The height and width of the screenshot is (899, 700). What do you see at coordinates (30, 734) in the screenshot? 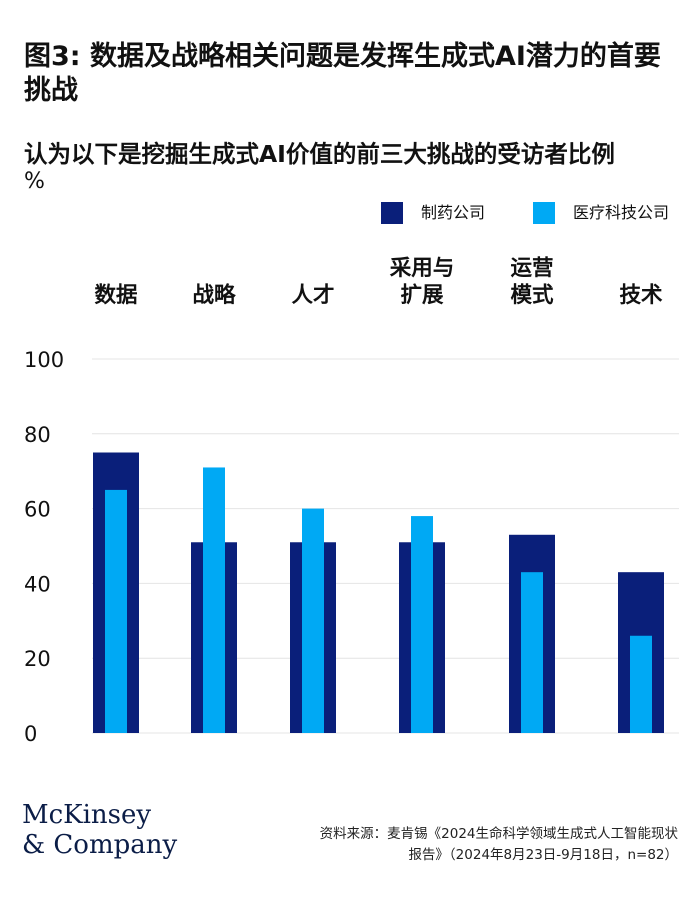
I see `y-tick-label: 0` at bounding box center [30, 734].